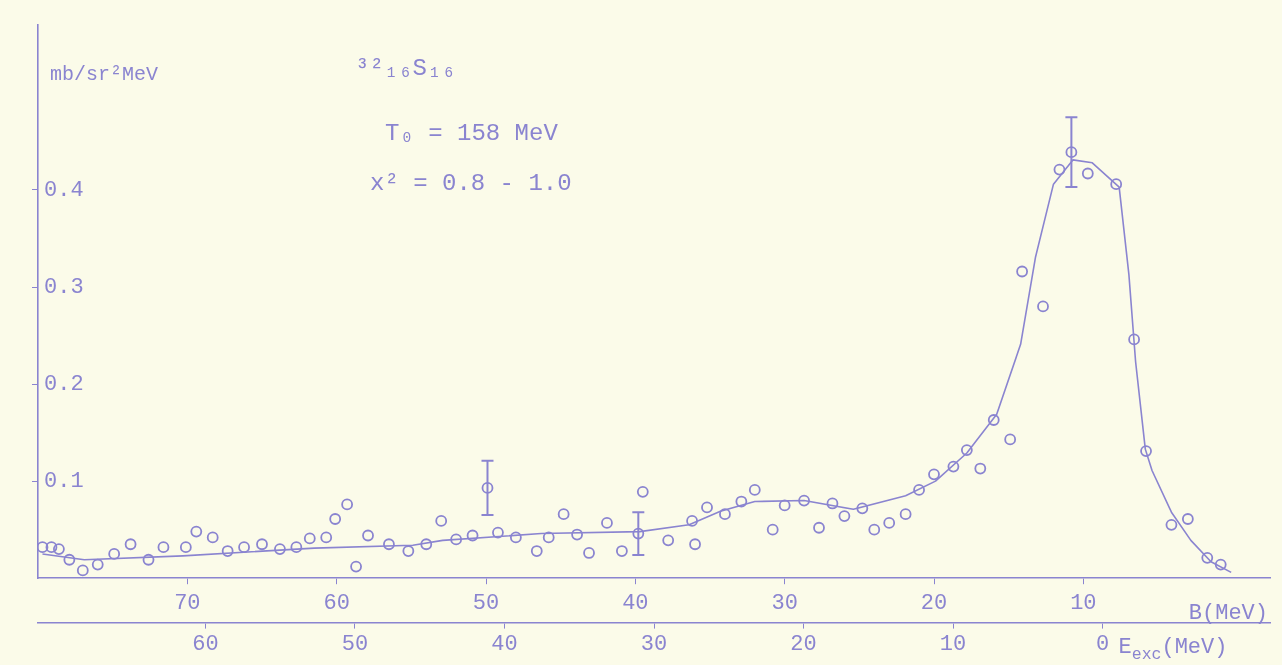 This screenshot has width=1282, height=665. I want to click on y-axis-title: mb/sr²MeV, so click(104, 74).